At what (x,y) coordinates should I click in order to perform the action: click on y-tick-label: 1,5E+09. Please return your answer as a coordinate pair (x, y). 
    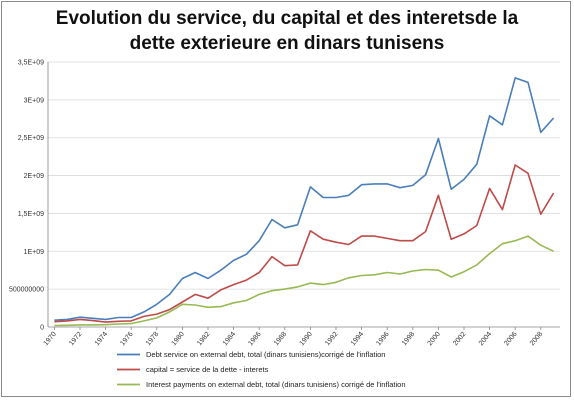
    Looking at the image, I should click on (31, 214).